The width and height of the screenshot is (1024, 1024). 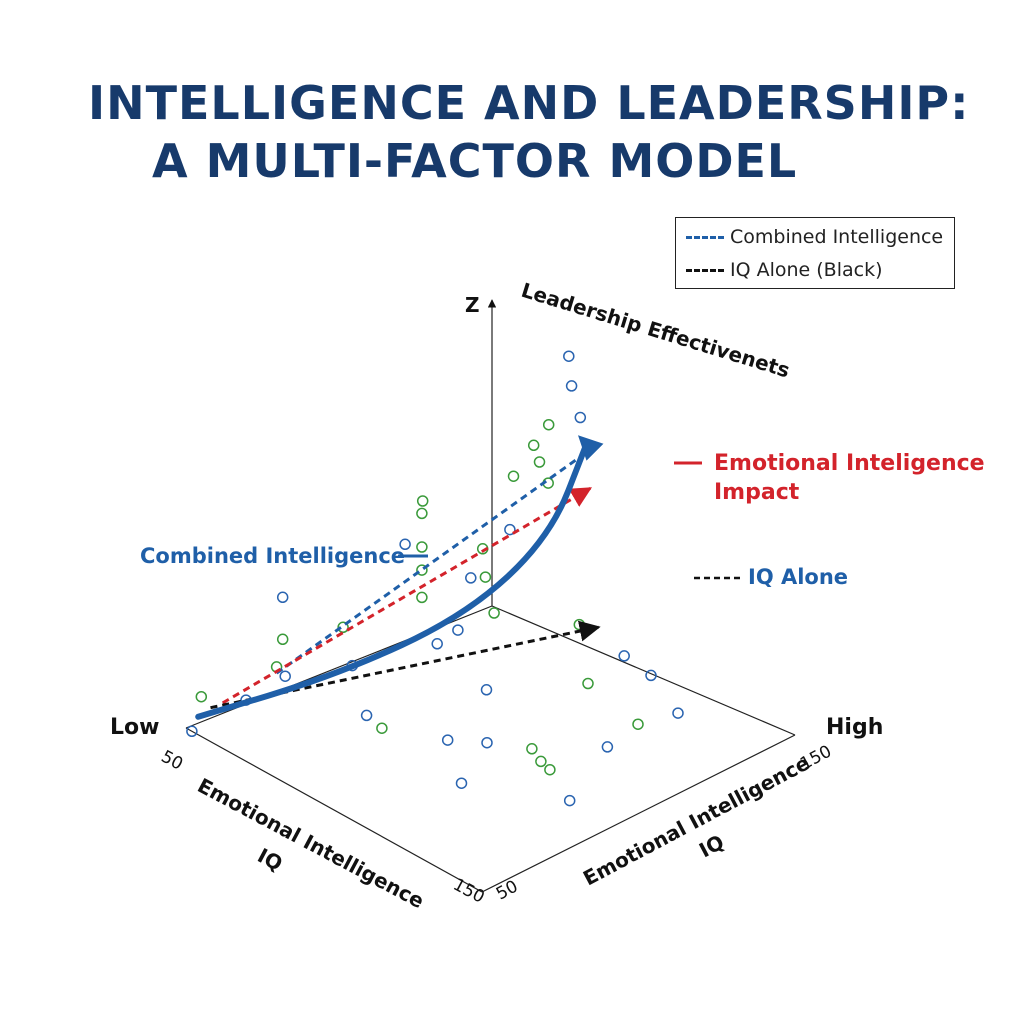 What do you see at coordinates (172, 761) in the screenshot?
I see `left-tick-low: 50` at bounding box center [172, 761].